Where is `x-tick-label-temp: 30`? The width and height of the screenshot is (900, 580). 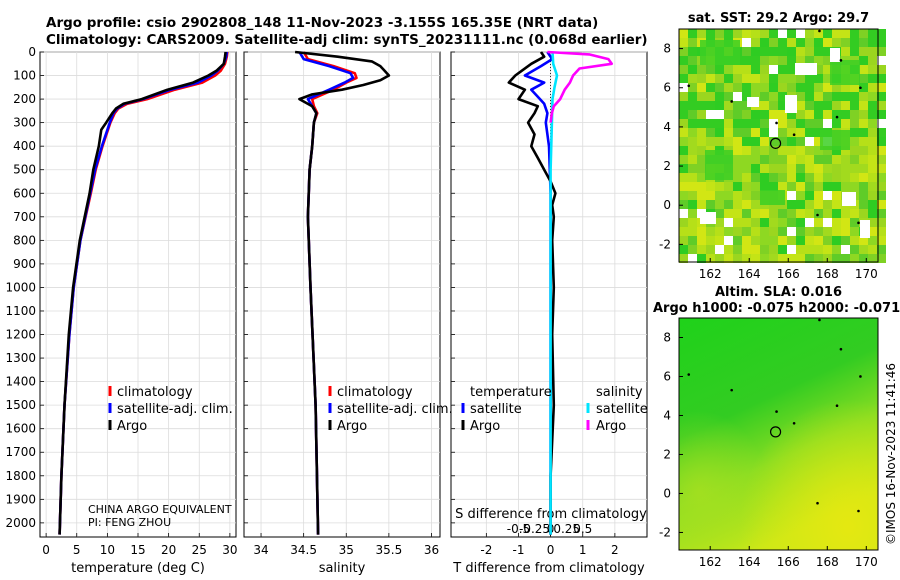
x-tick-label-temp: 30 is located at coordinates (229, 550).